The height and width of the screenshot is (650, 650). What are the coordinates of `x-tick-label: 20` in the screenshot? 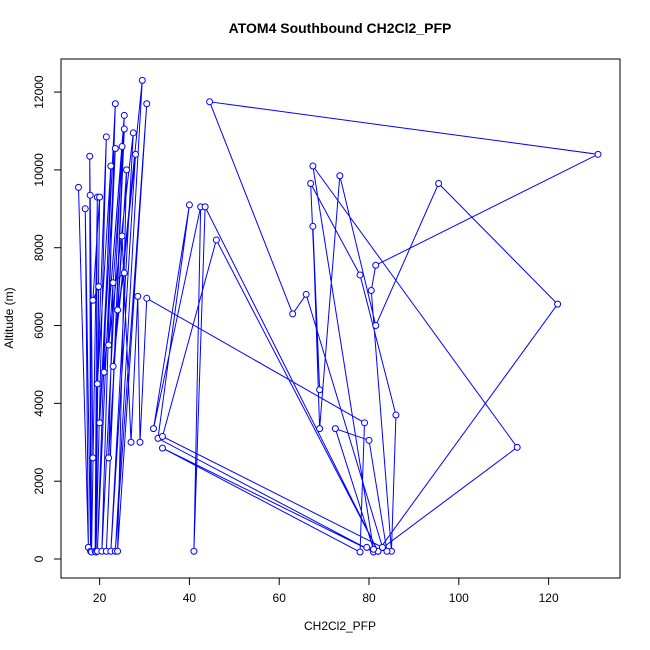 It's located at (100, 598).